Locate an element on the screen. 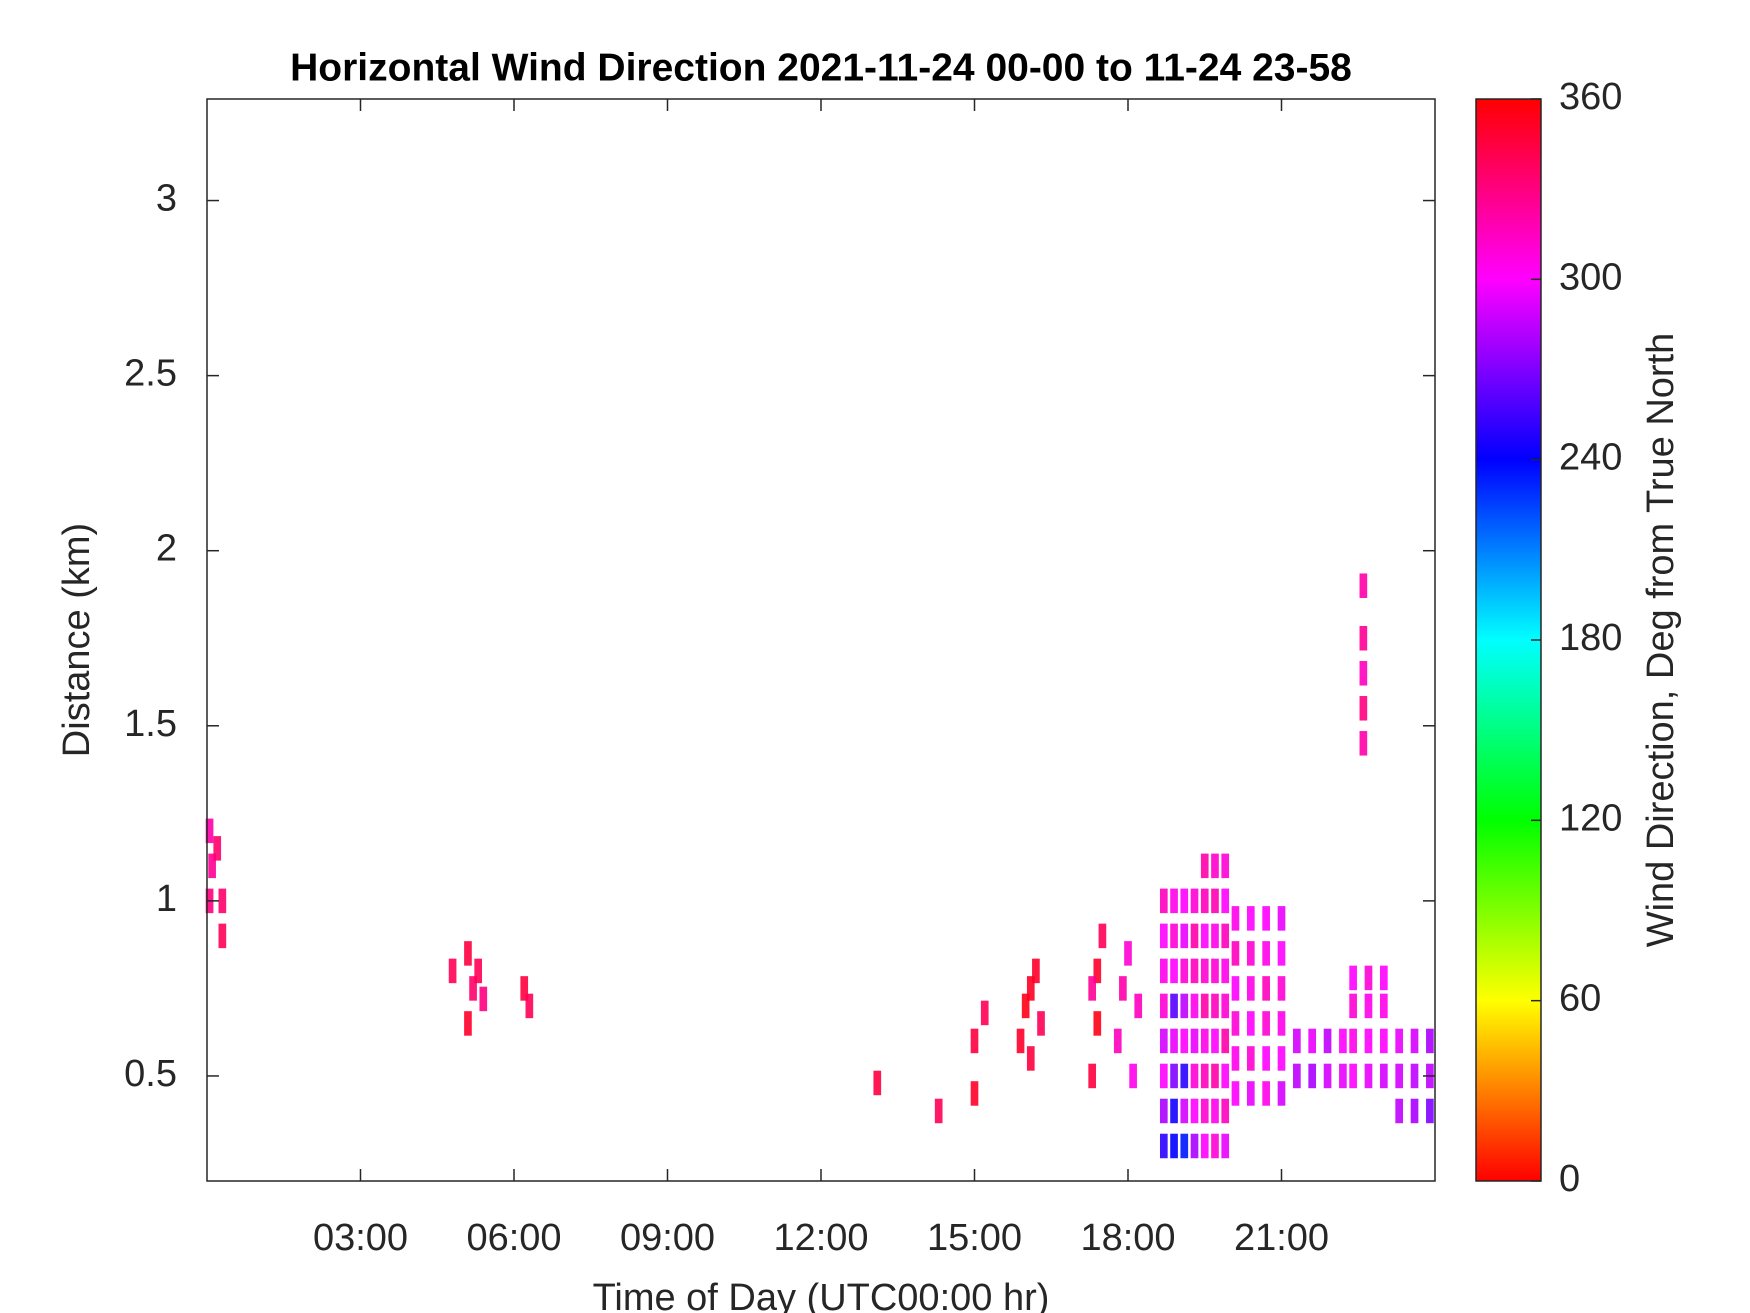 This screenshot has width=1750, height=1313. y-tick-label: 1.5 is located at coordinates (150, 724).